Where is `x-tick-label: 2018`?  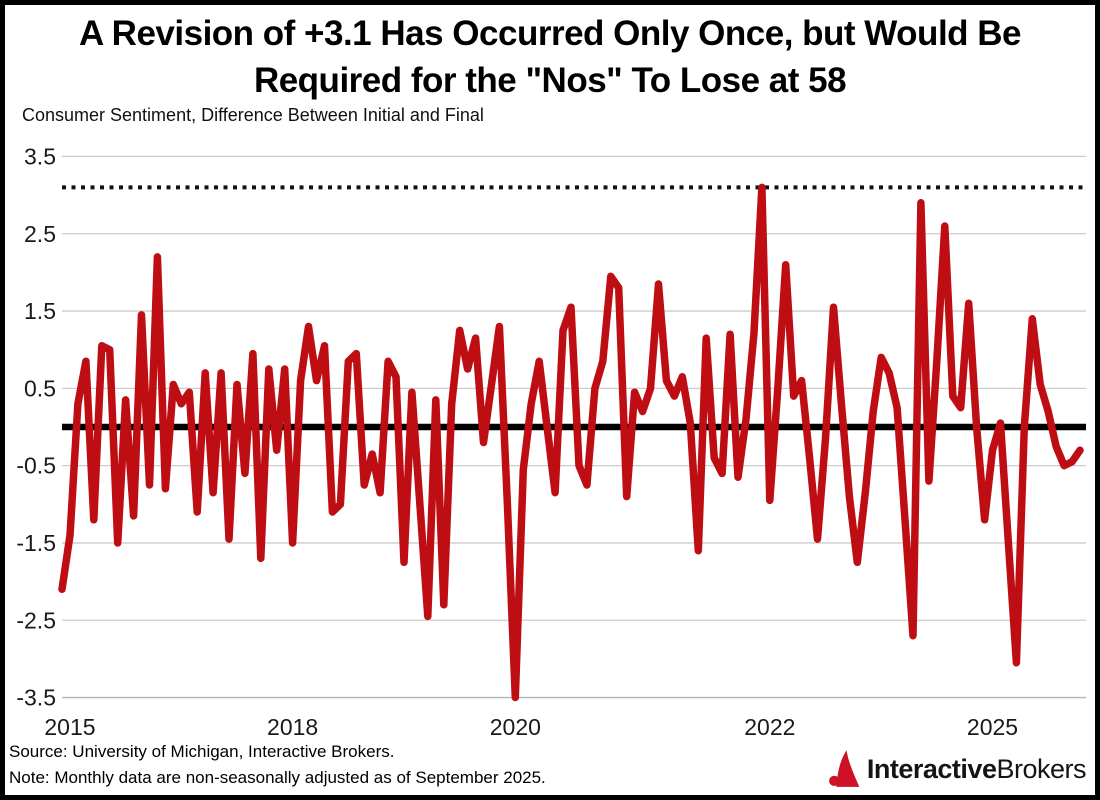 x-tick-label: 2018 is located at coordinates (292, 727).